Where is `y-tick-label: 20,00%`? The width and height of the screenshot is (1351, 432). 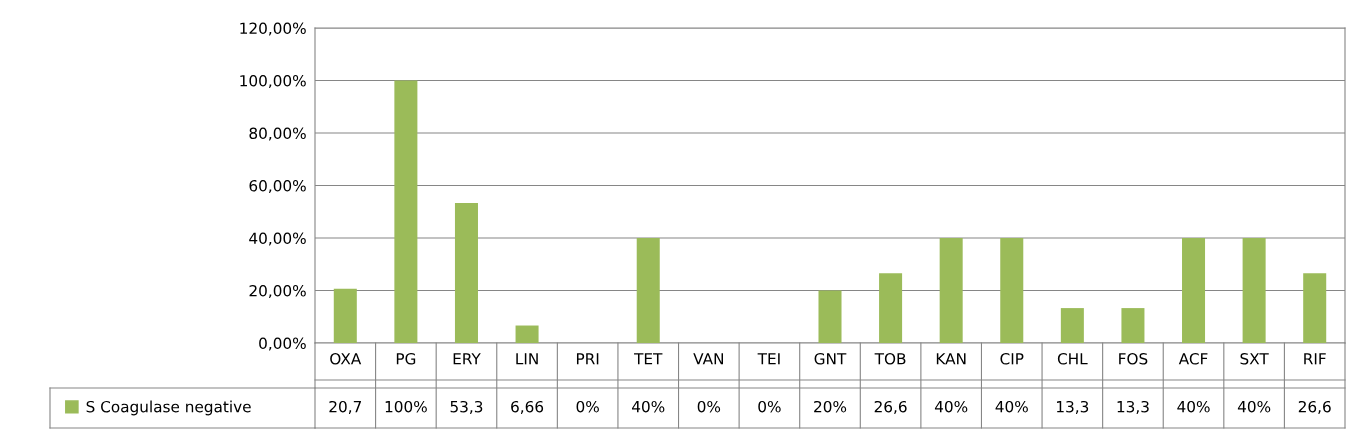 y-tick-label: 20,00% is located at coordinates (277, 291).